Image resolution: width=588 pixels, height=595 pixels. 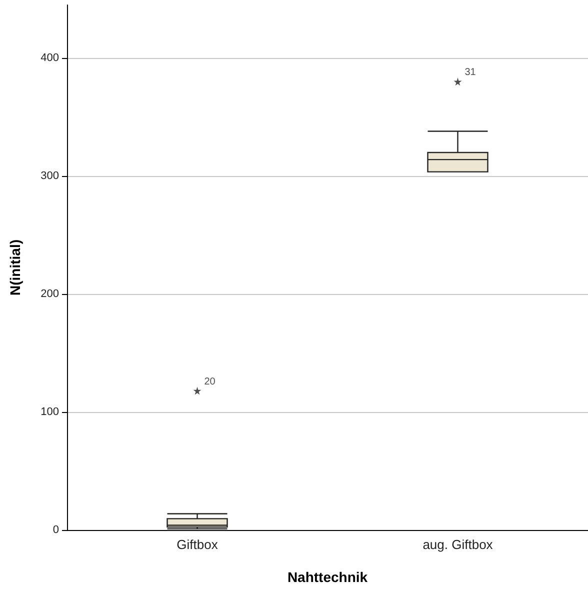 I want to click on x-tick-label: Giftbox, so click(x=197, y=544).